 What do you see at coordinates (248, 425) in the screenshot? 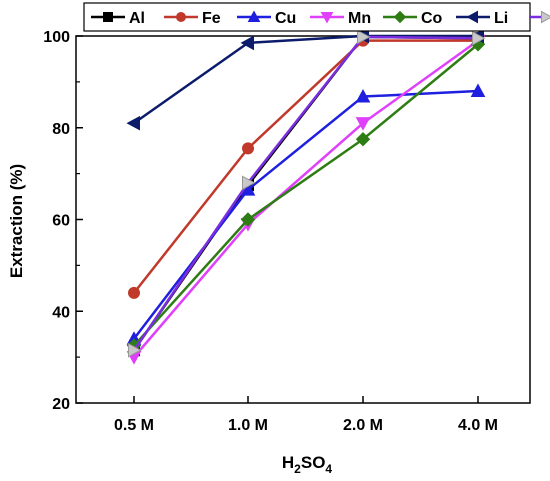
I see `x-tick-label: 1.0 M` at bounding box center [248, 425].